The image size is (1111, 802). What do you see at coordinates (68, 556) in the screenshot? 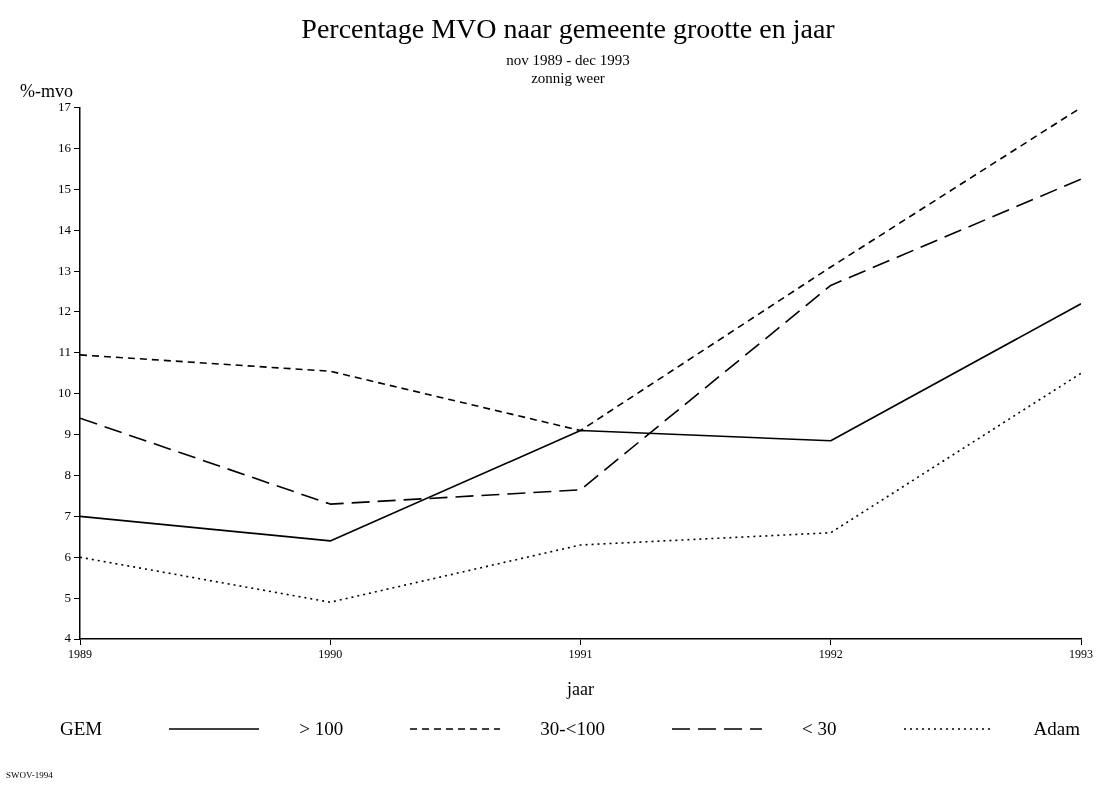
I see `y-tick-label: 6` at bounding box center [68, 556].